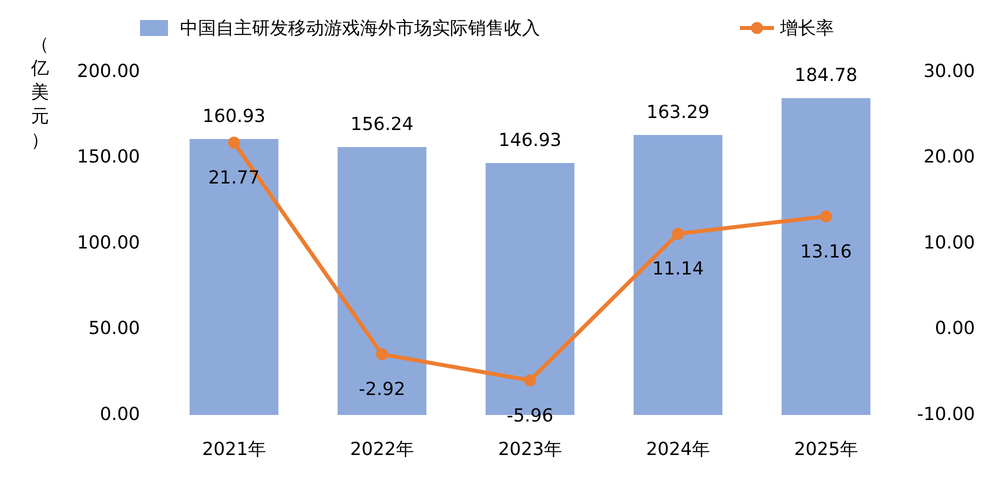 Image resolution: width=1000 pixels, height=481 pixels. What do you see at coordinates (530, 140) in the screenshot?
I see `data-label: 146.93` at bounding box center [530, 140].